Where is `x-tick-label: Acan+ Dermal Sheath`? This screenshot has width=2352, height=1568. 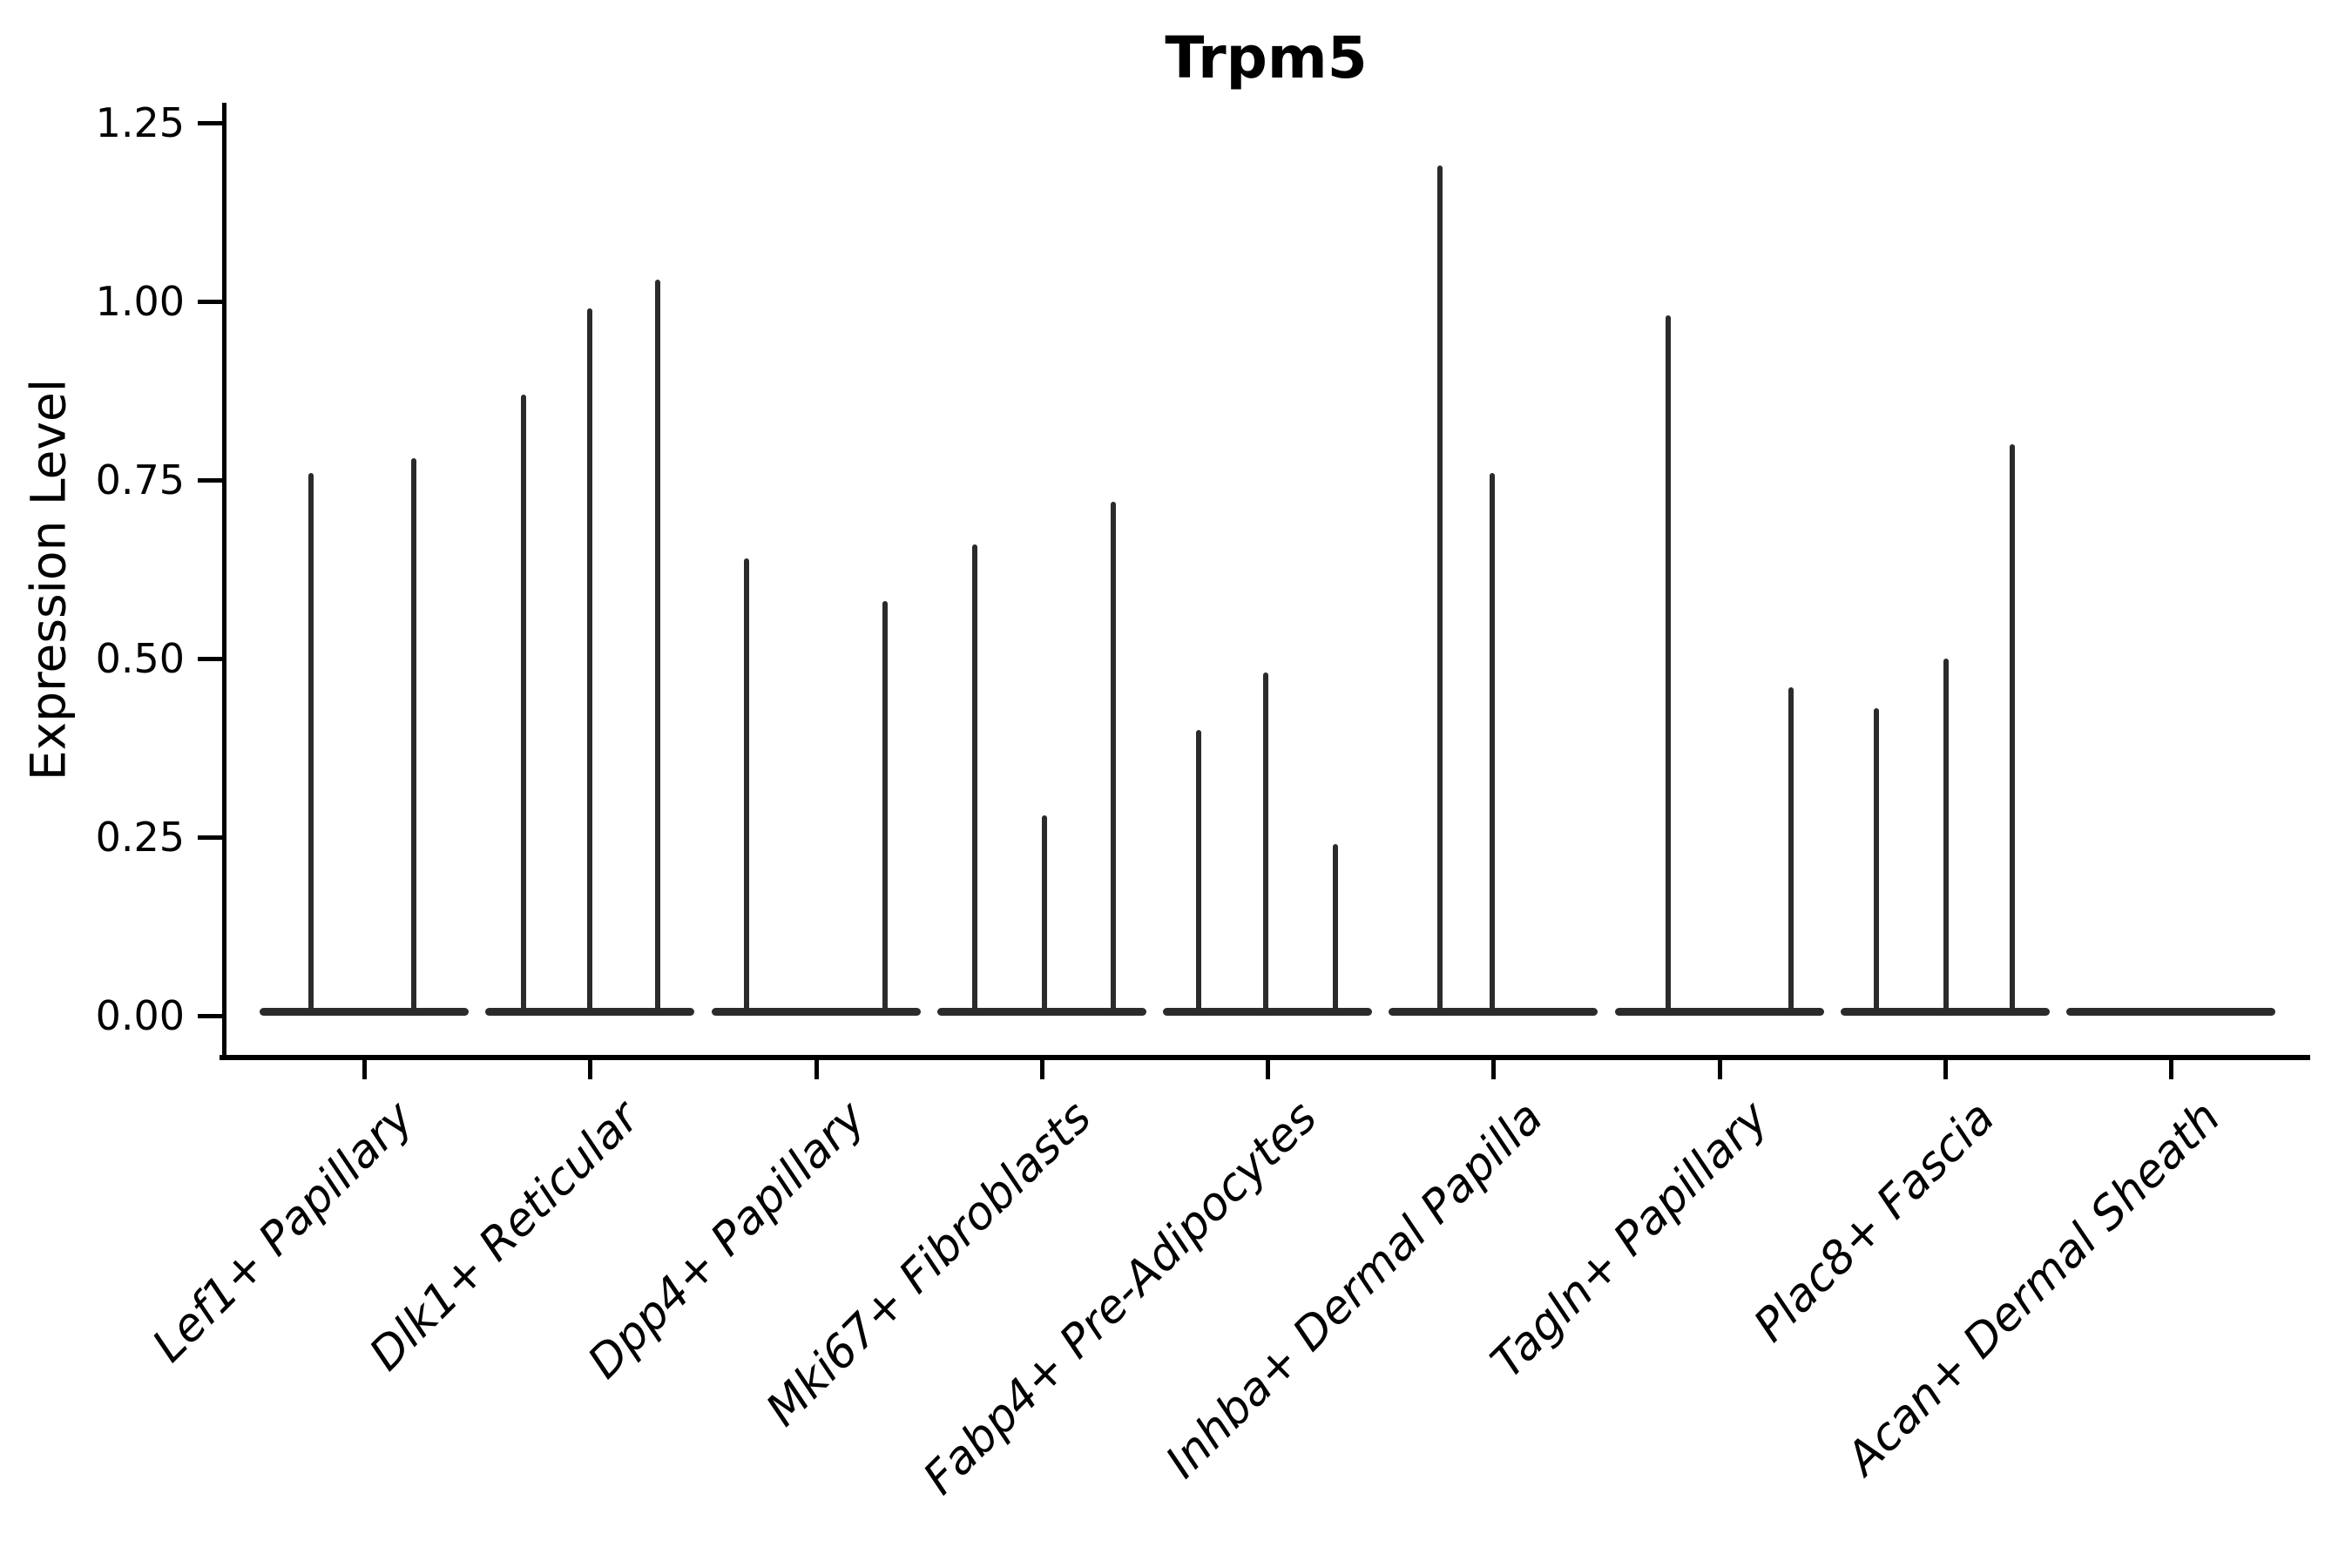 x-tick-label: Acan+ Dermal Sheath is located at coordinates (2033, 1288).